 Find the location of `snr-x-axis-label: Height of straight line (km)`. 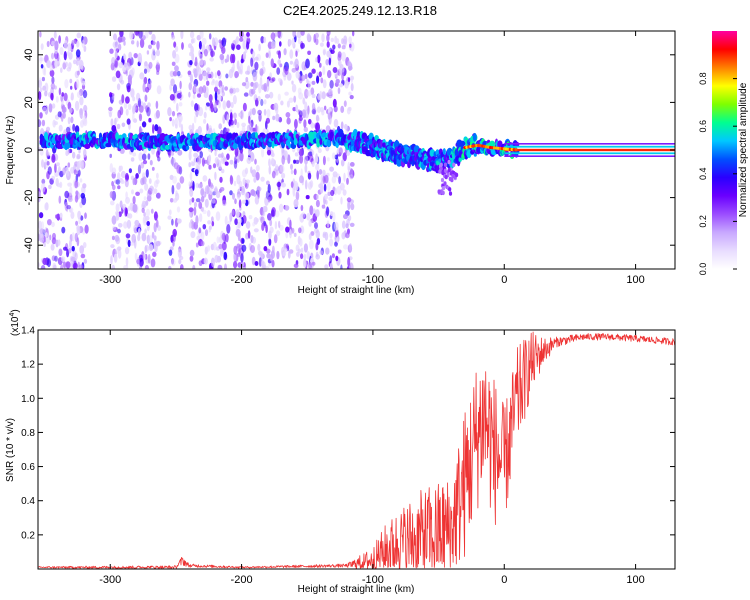

snr-x-axis-label: Height of straight line (km) is located at coordinates (356, 589).